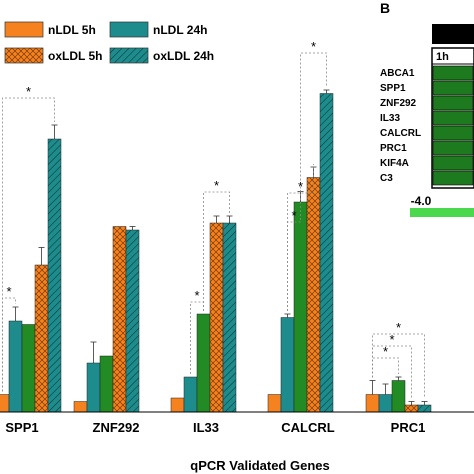 This screenshot has width=474, height=474. I want to click on error-bar-prc1-nldl-5h, so click(372, 387).